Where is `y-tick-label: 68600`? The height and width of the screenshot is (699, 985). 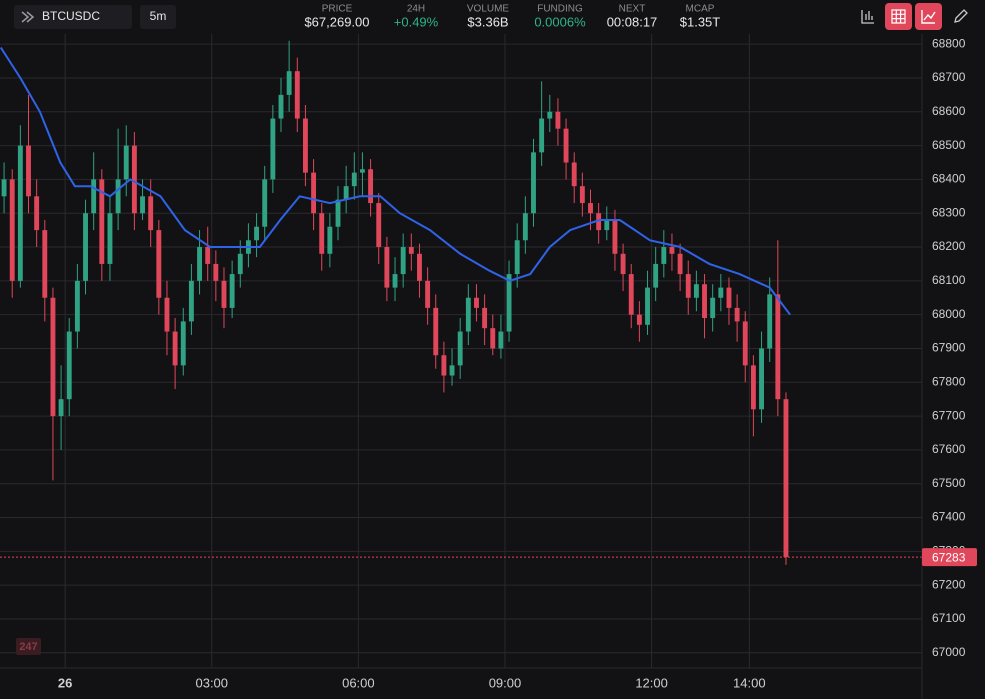 y-tick-label: 68600 is located at coordinates (949, 111).